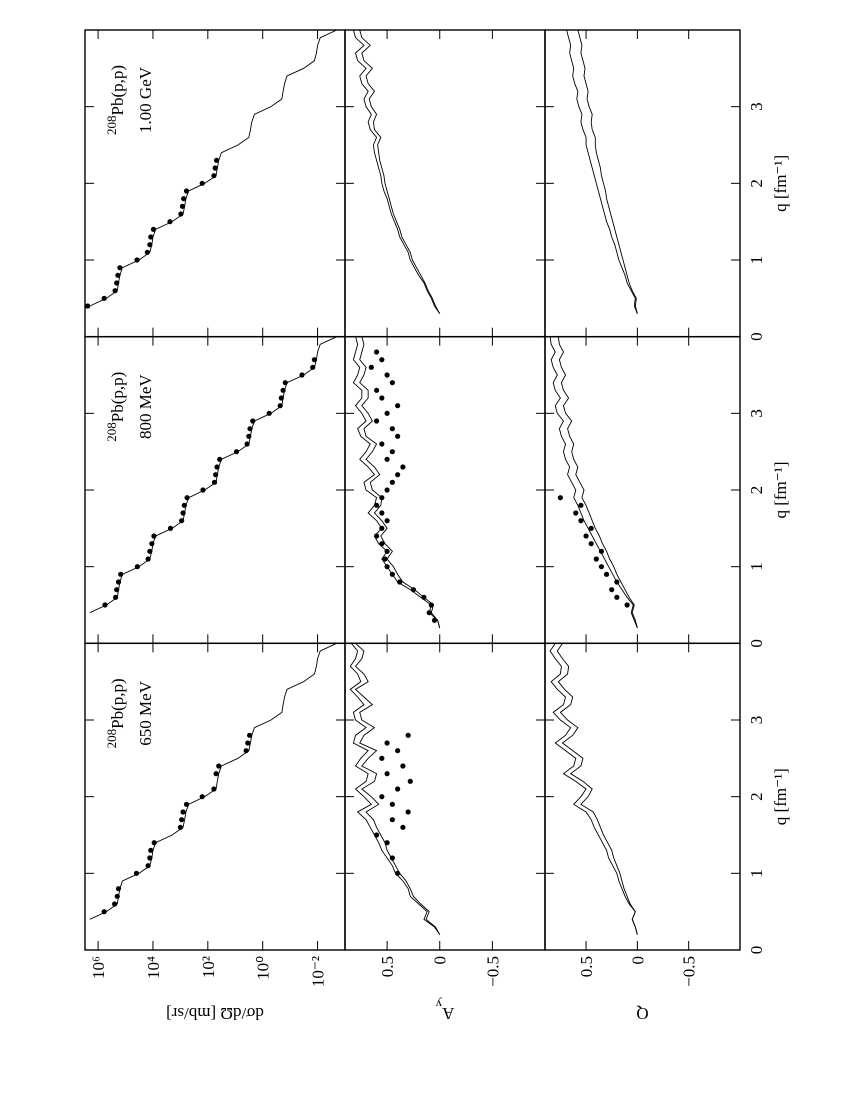 This screenshot has width=850, height=1100. I want to click on y-tick-label: 0.5, so click(387, 966).